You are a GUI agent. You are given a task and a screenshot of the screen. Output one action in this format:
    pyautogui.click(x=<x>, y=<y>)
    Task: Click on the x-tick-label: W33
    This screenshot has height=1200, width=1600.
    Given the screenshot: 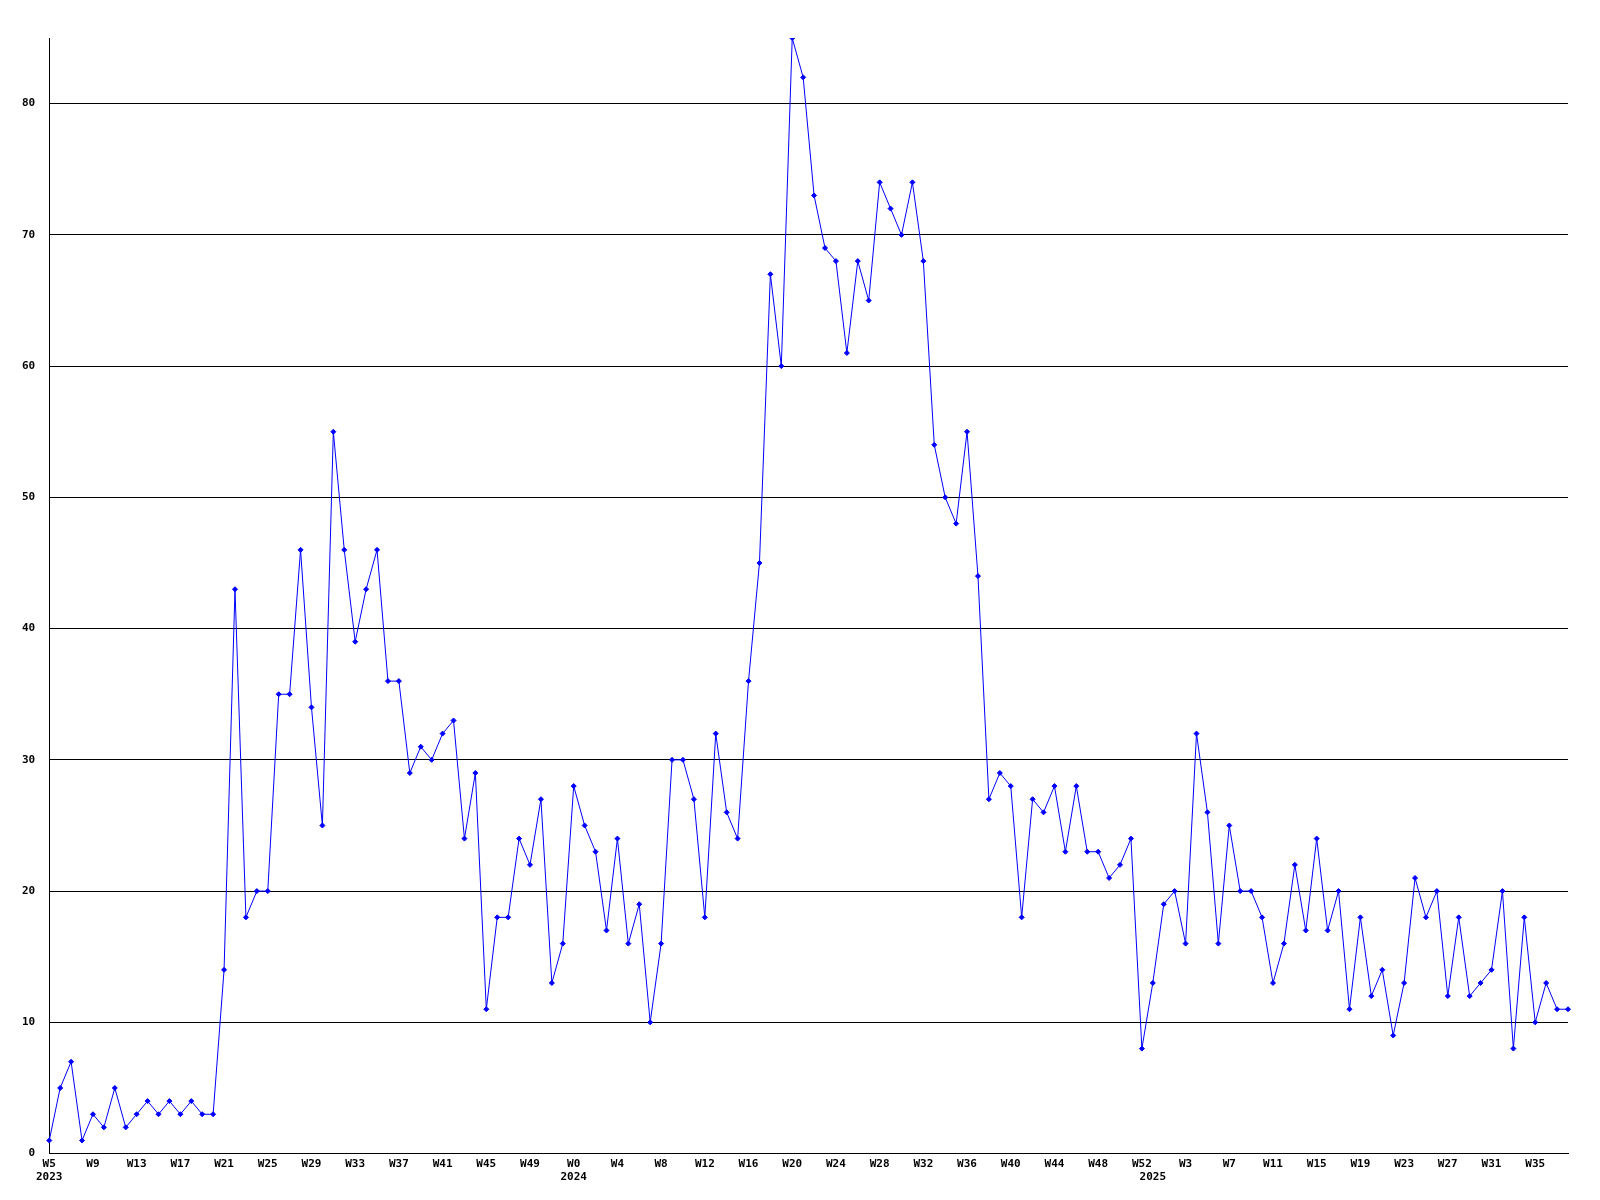 What is the action you would take?
    pyautogui.click(x=355, y=1164)
    